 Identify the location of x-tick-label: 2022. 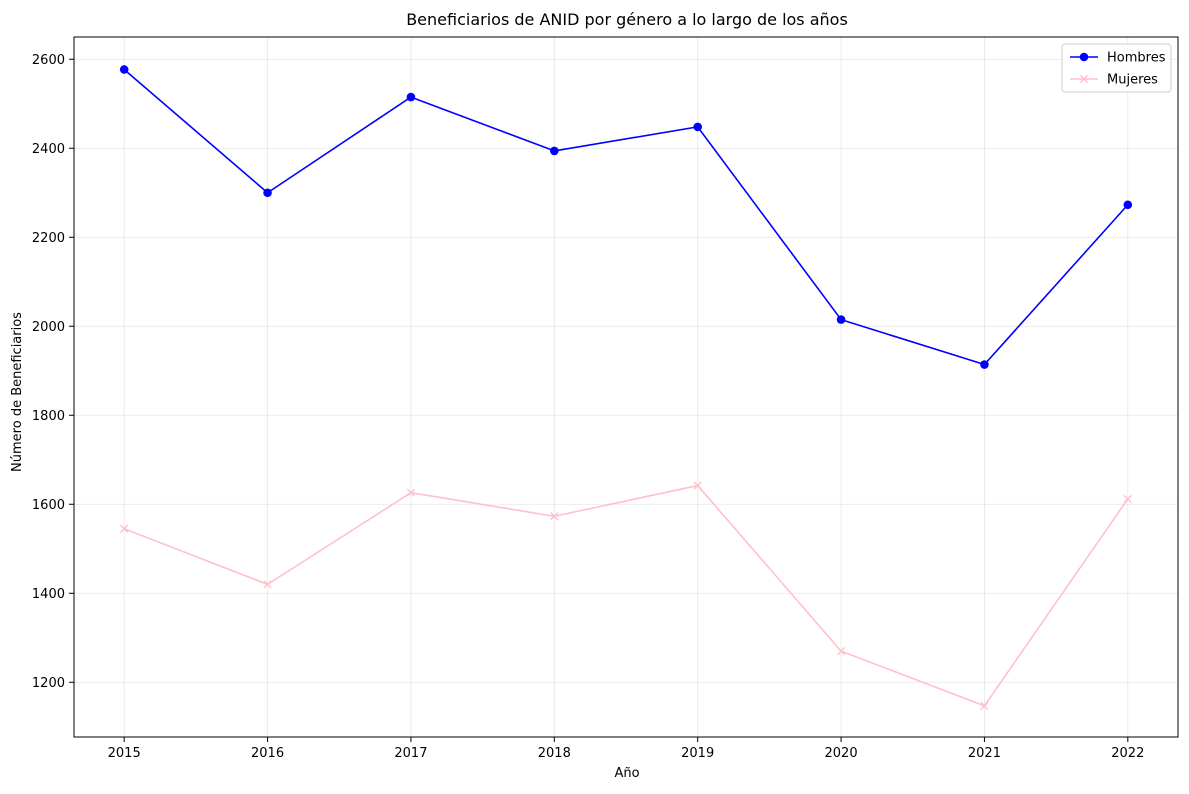
(1127, 753).